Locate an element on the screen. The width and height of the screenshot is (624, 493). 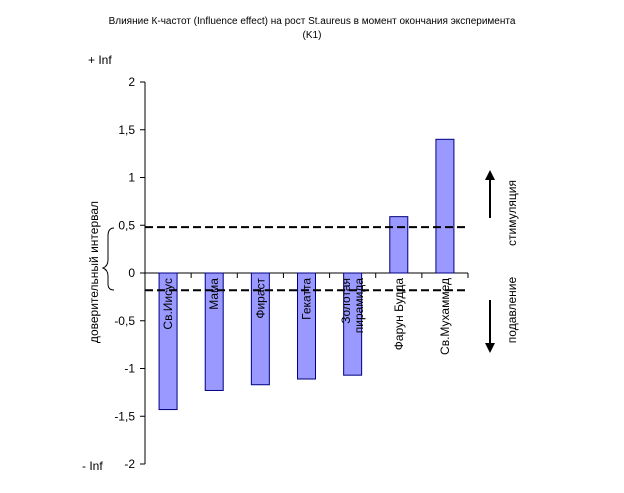
category-label: Св.Мухаммед is located at coordinates (445, 316).